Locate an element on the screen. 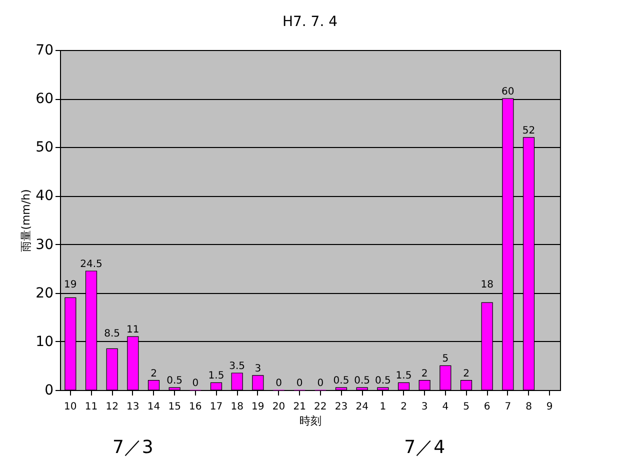 Image resolution: width=623 pixels, height=462 pixels. y-tick-label: 50 is located at coordinates (45, 148).